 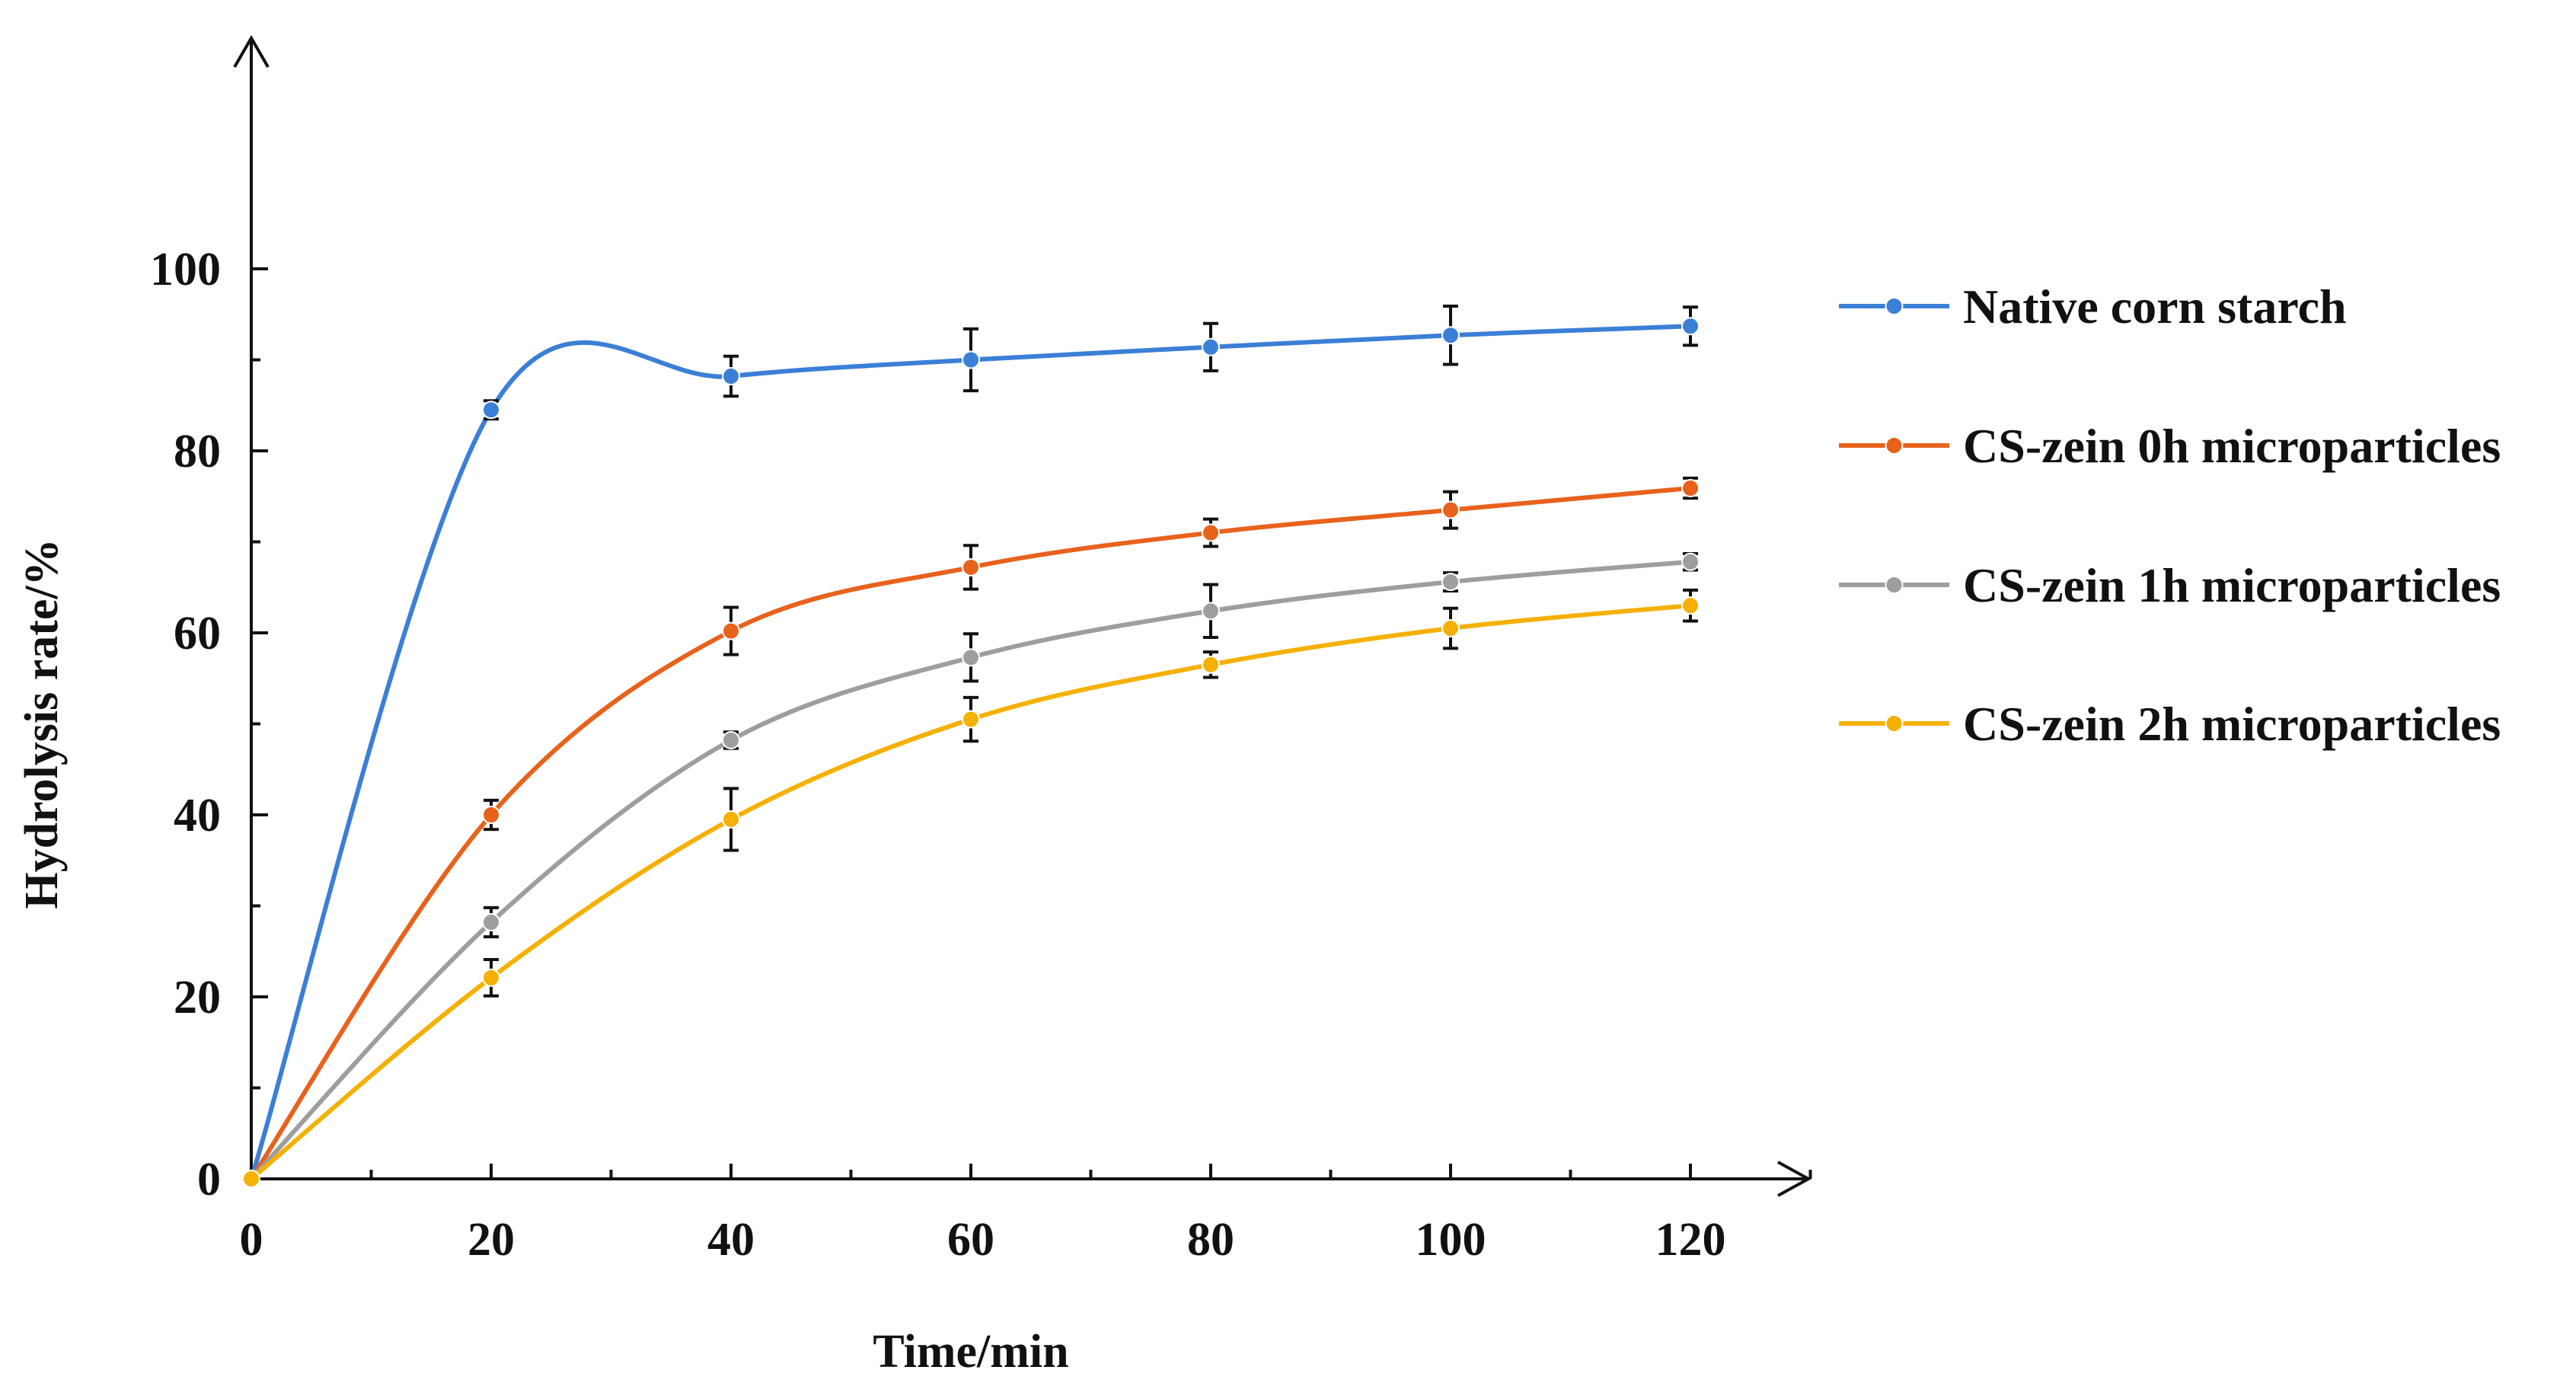 I want to click on x-tick-label: 120, so click(x=1690, y=1240).